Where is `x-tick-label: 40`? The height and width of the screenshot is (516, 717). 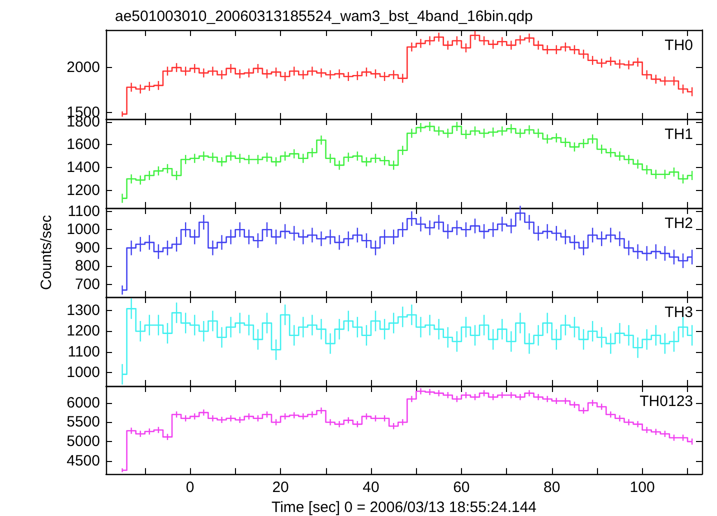
x-tick-label: 40 is located at coordinates (371, 487).